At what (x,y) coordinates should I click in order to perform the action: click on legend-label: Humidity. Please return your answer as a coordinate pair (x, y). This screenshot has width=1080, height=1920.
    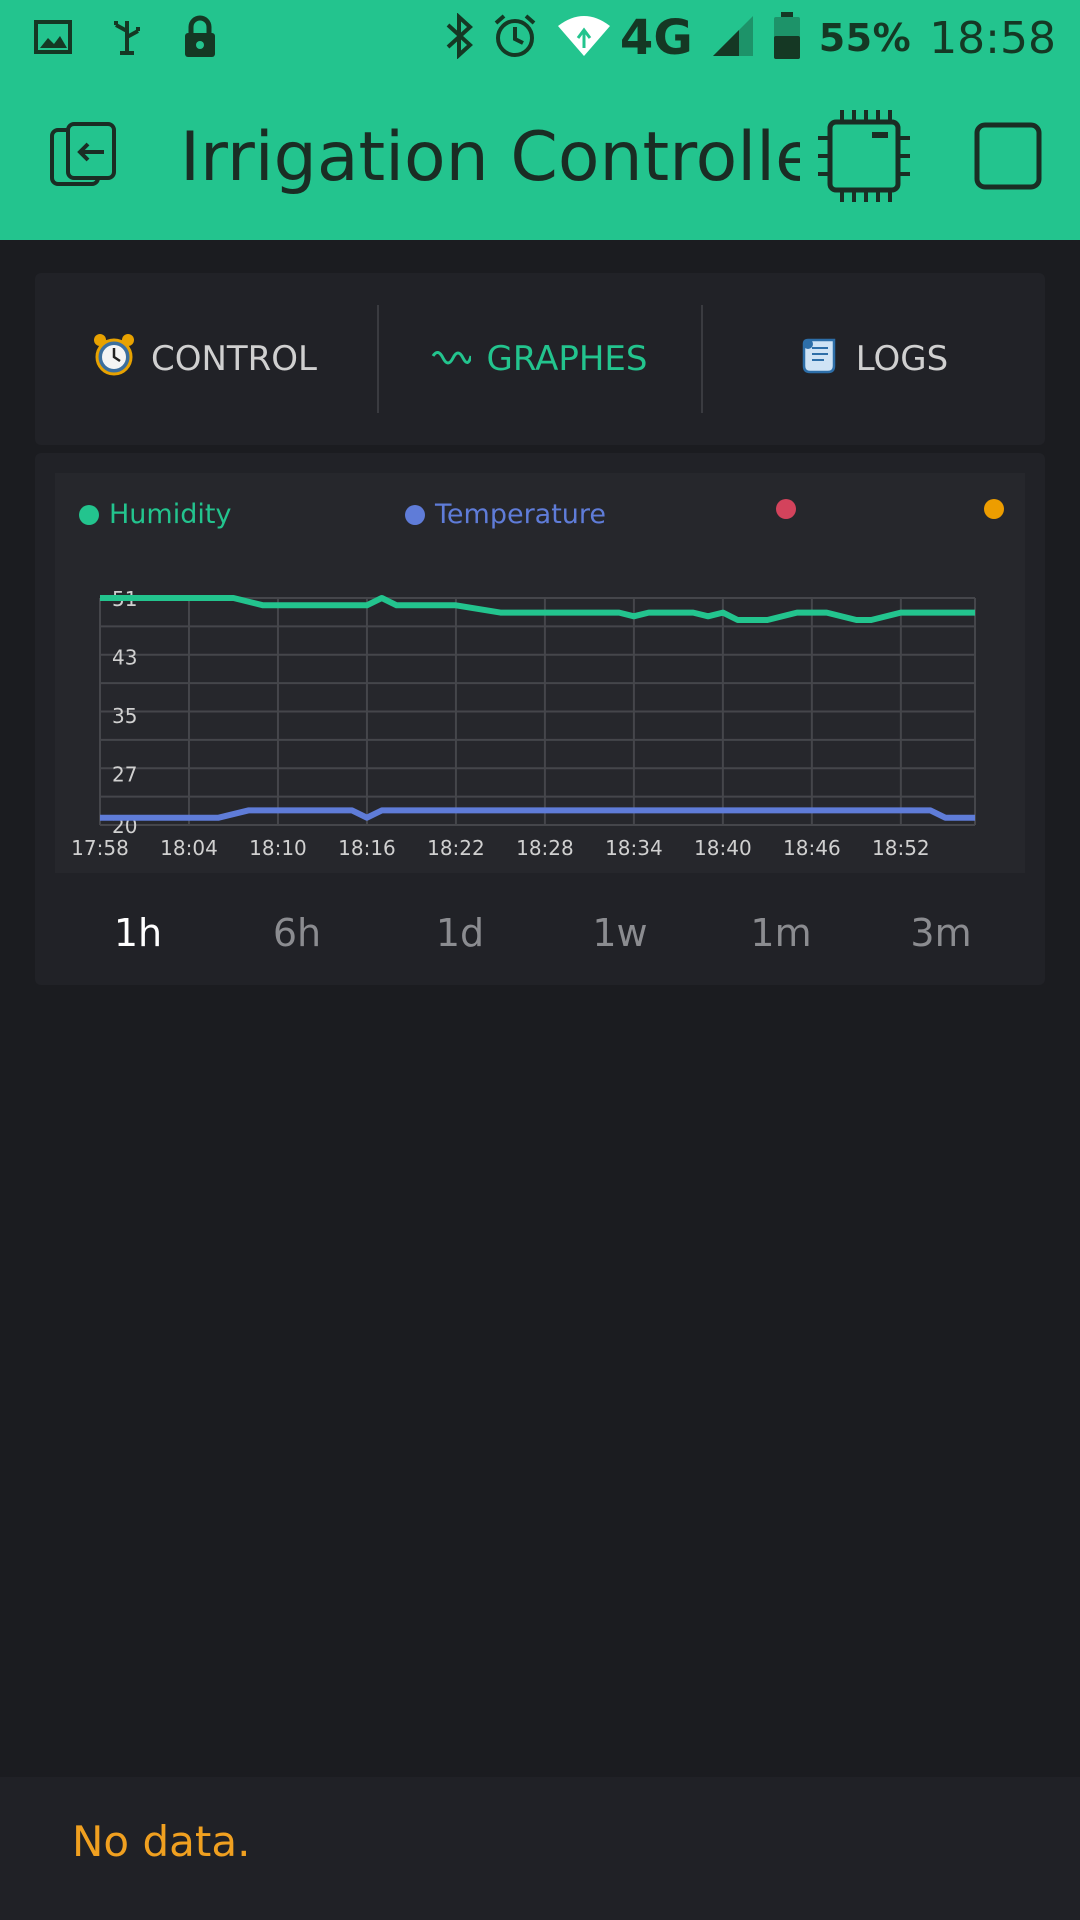
    Looking at the image, I should click on (170, 514).